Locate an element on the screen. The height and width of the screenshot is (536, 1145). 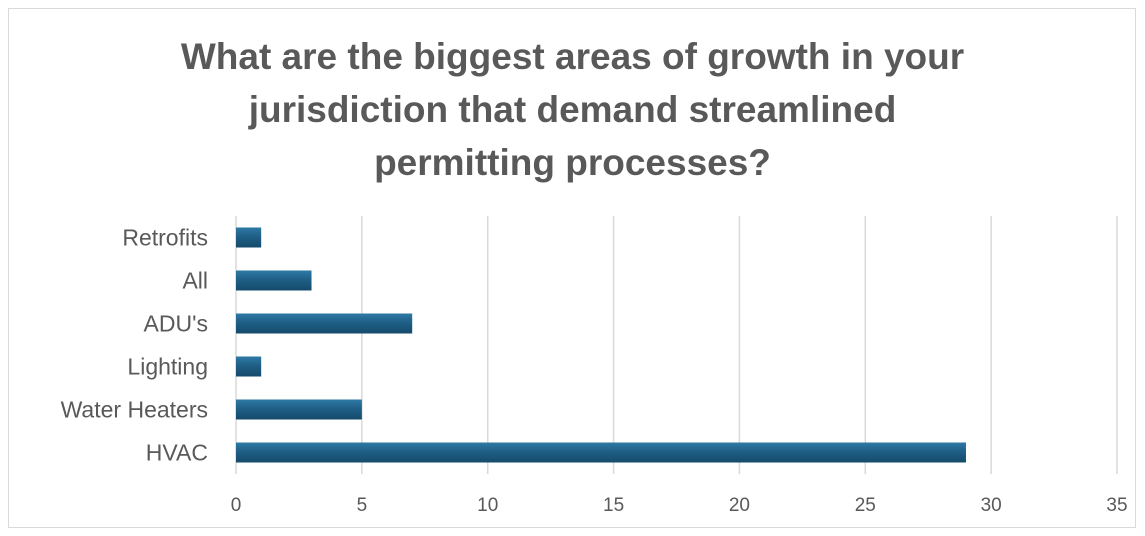
category-label: HVAC is located at coordinates (177, 453).